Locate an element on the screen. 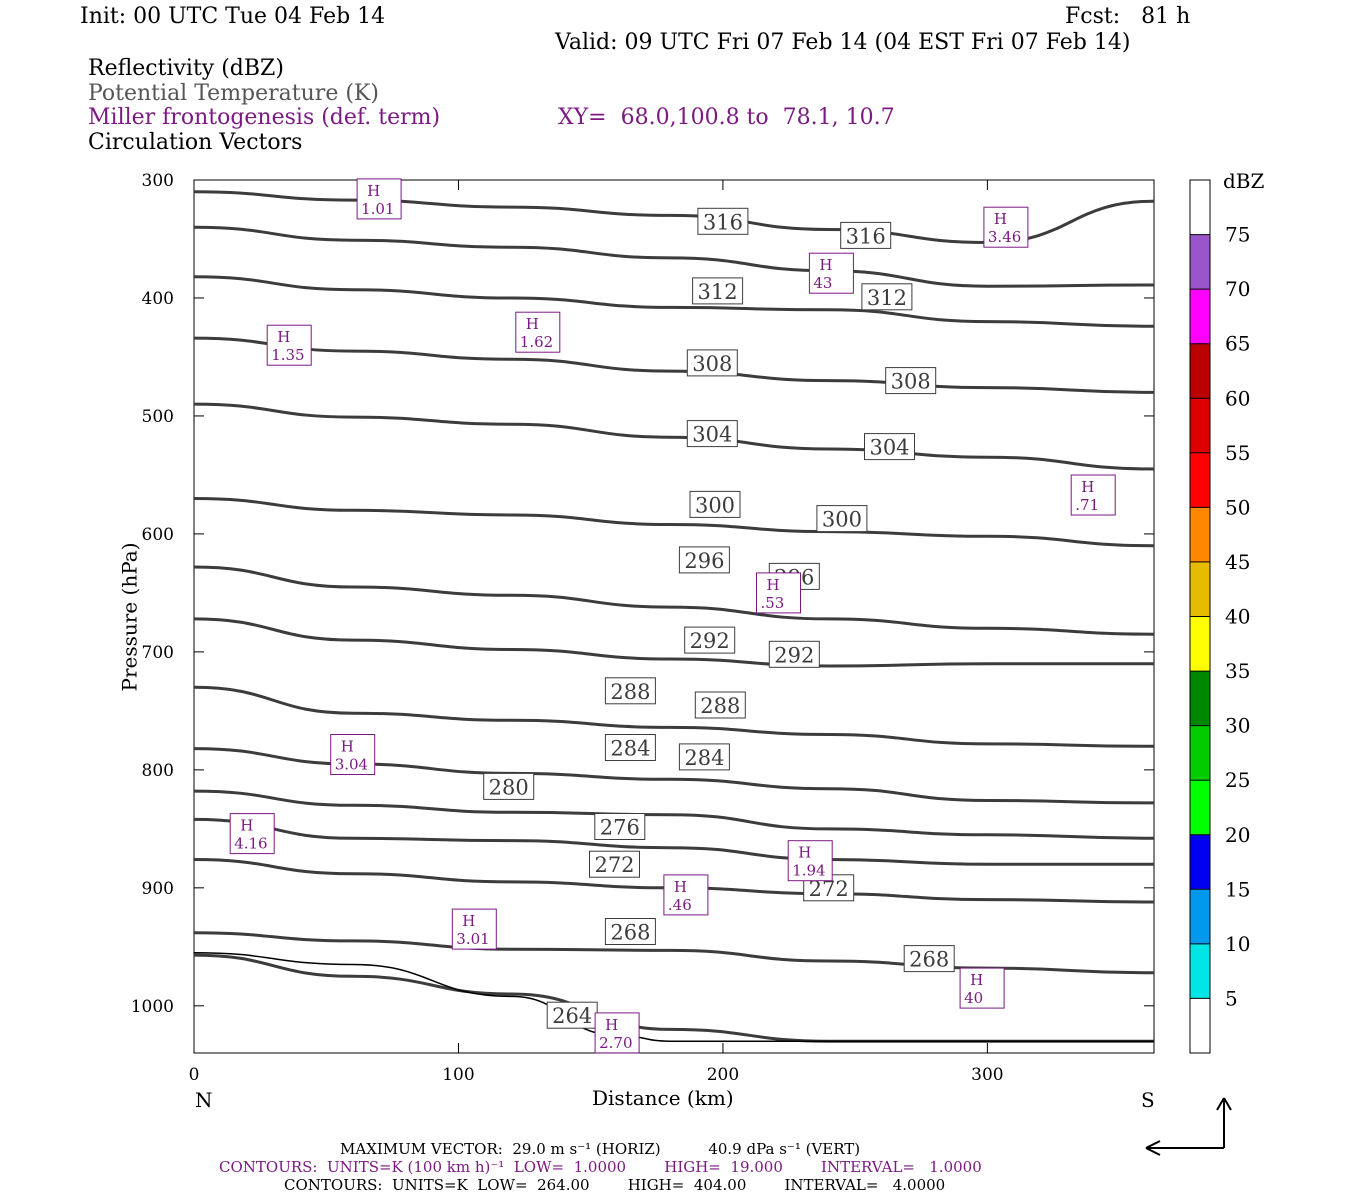 The image size is (1350, 1200). reference-vector-icon is located at coordinates (1188, 1126).